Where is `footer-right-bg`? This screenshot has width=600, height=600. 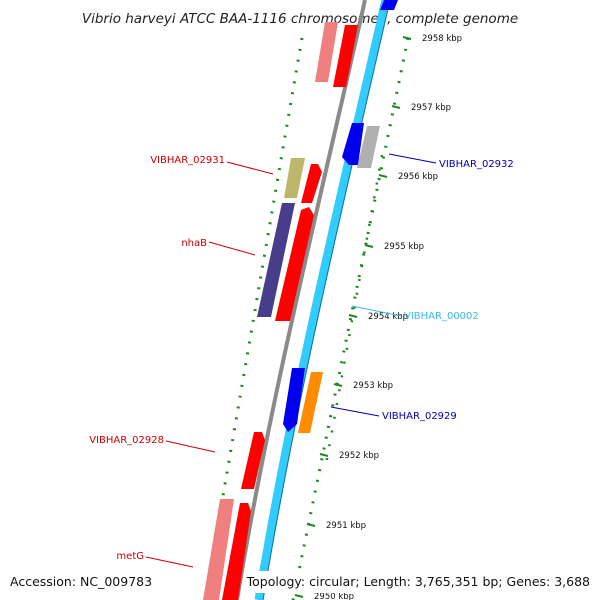 footer-right-bg is located at coordinates (425, 582).